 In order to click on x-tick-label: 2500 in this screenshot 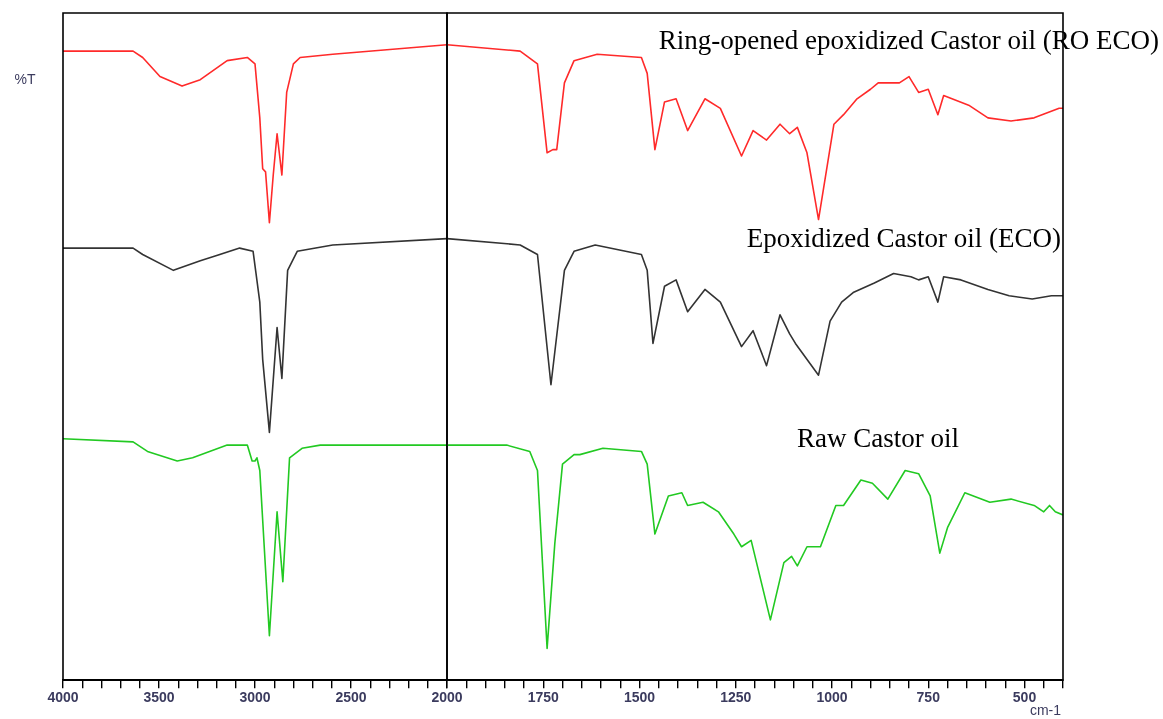, I will do `click(351, 697)`.